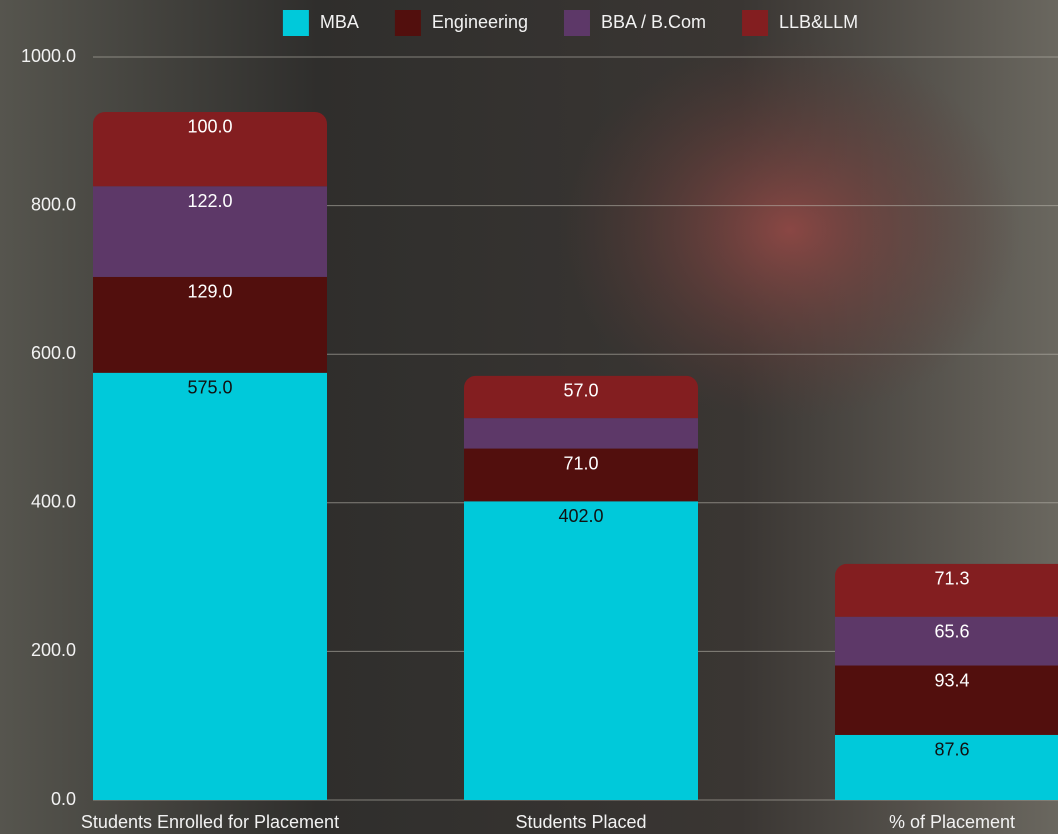 Image resolution: width=1058 pixels, height=834 pixels. Describe the element at coordinates (951, 750) in the screenshot. I see `value-label: 87.6` at that location.